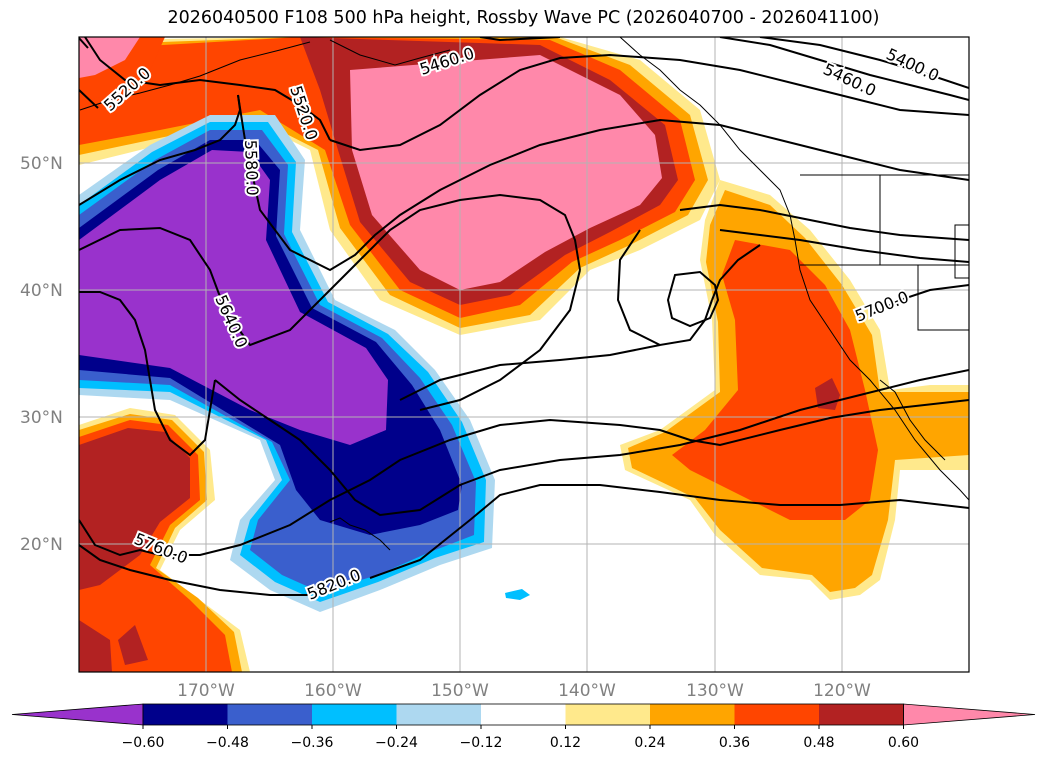  What do you see at coordinates (143, 743) in the screenshot?
I see `colorbar-tick-label: −0.60` at bounding box center [143, 743].